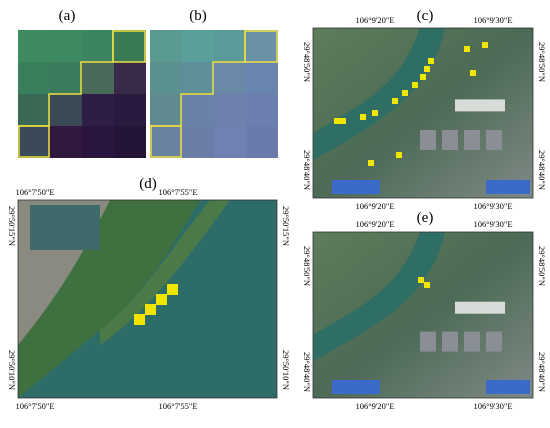 This screenshot has width=550, height=428. I want to click on panel-a-image, so click(82, 94).